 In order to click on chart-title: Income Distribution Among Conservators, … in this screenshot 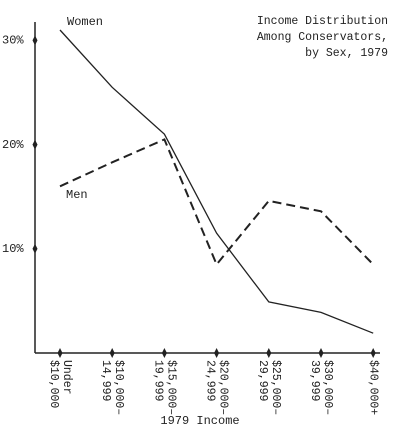, I will do `click(322, 37)`.